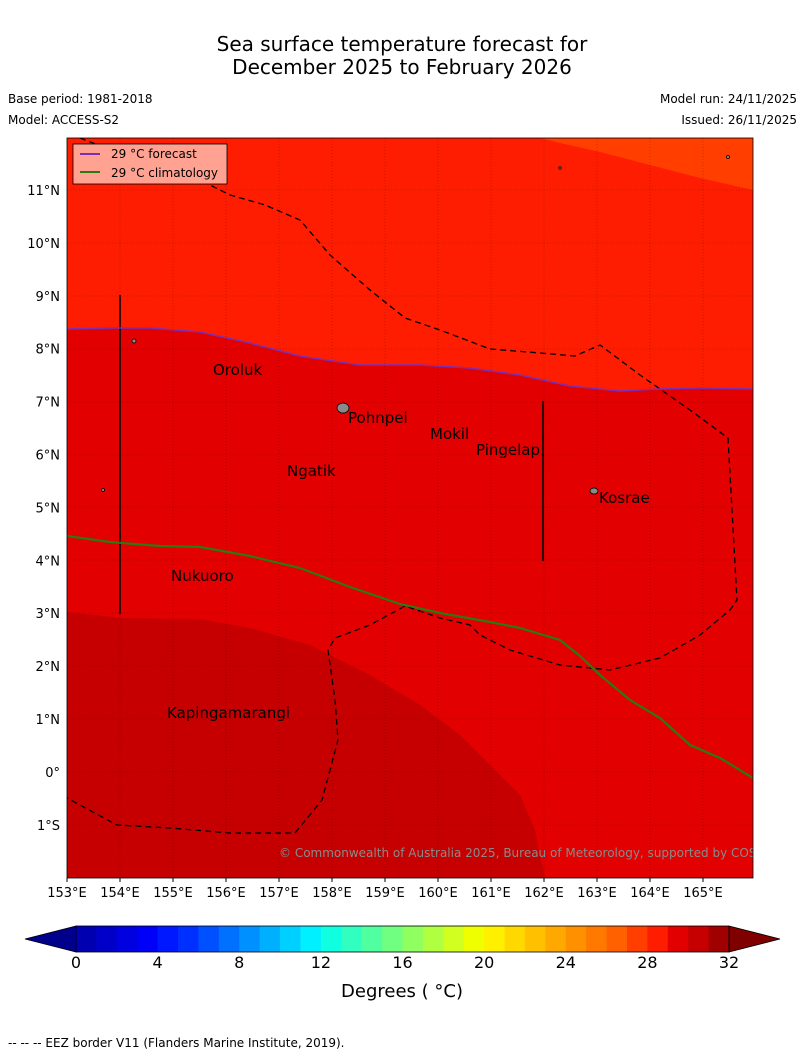  Describe the element at coordinates (739, 120) in the screenshot. I see `issued-date: Issued: 26/11/2025` at that location.